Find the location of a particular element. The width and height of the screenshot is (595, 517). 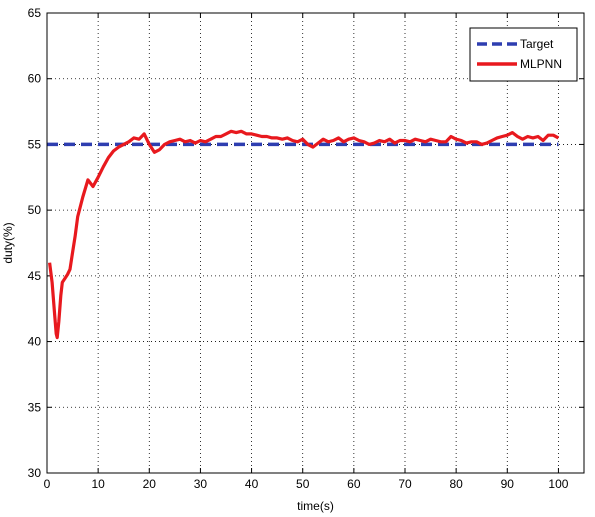

x-tick-label: 70 is located at coordinates (405, 484).